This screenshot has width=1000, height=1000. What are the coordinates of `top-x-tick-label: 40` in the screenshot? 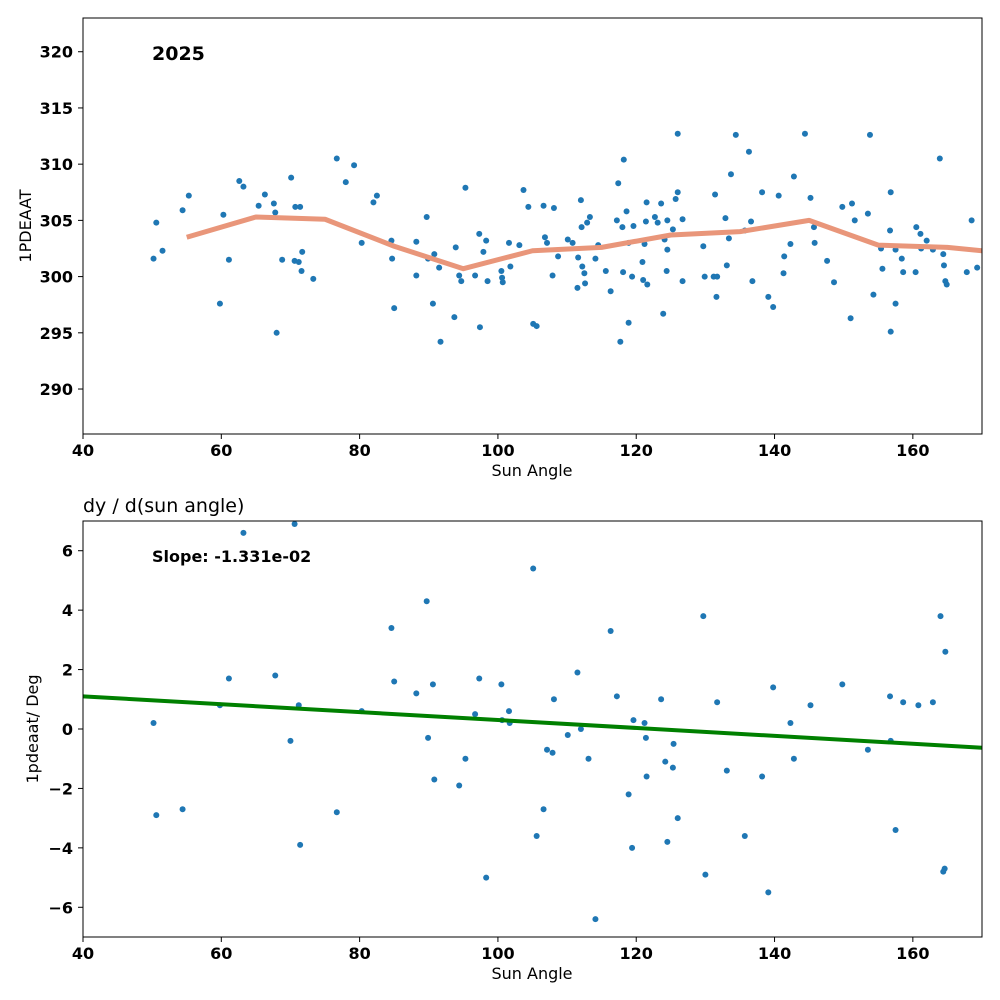 It's located at (83, 450).